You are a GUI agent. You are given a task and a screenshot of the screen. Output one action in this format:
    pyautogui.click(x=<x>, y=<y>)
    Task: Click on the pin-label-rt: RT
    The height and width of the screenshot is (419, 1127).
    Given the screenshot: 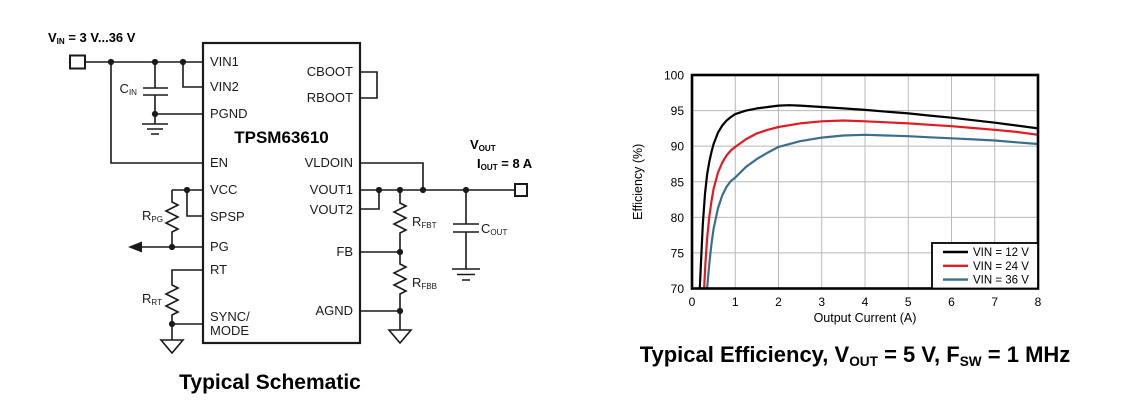 What is the action you would take?
    pyautogui.click(x=219, y=269)
    